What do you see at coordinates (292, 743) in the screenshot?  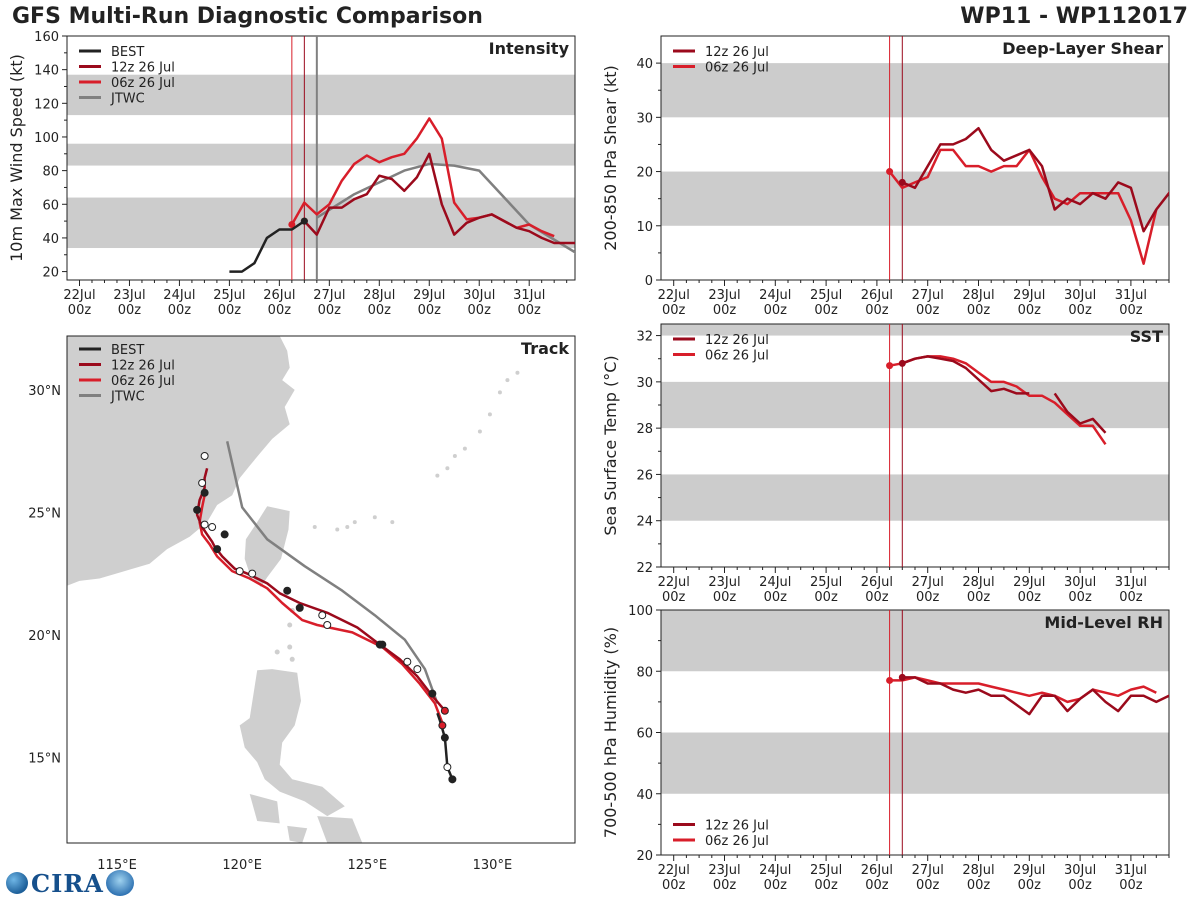 I see `luzon-landmass` at bounding box center [292, 743].